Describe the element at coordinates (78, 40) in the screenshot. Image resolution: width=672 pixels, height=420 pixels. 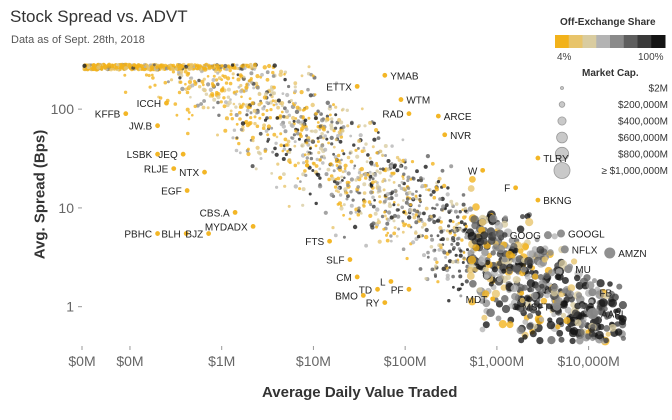
I see `chart-subtitle: Data as of Sept. 28th, 2018` at that location.